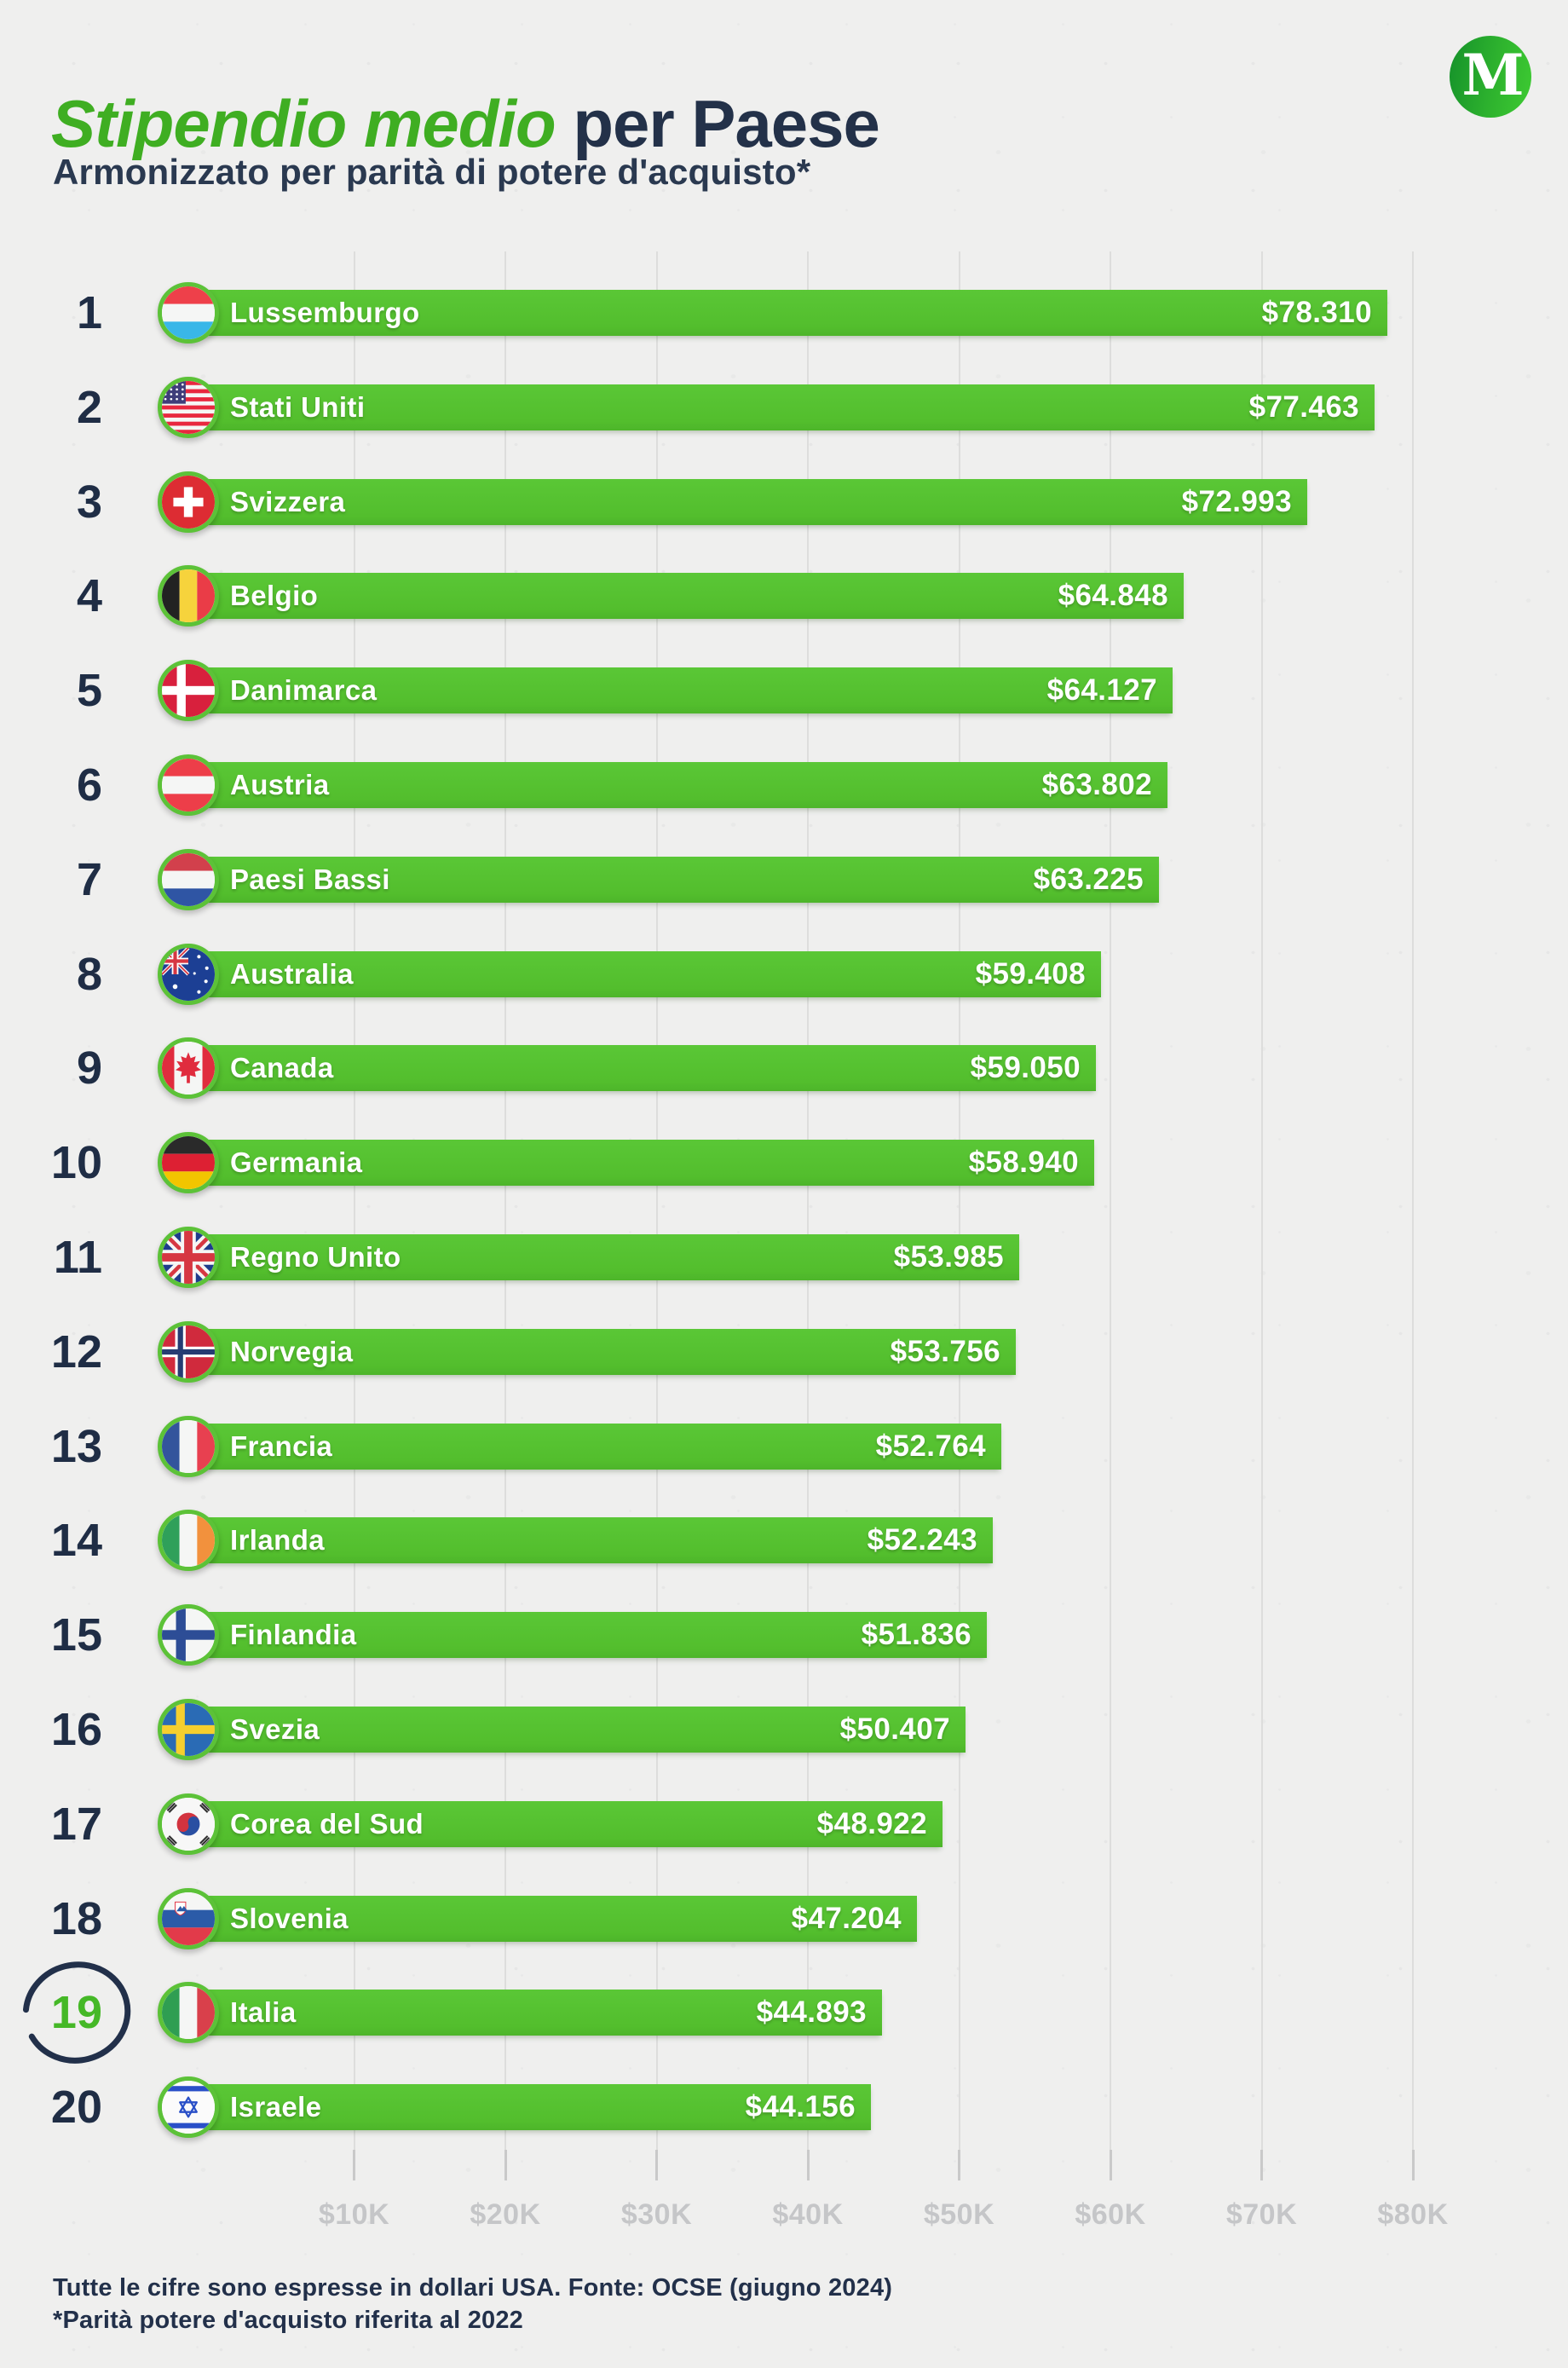  I want to click on value-bar: Israele $44.156, so click(537, 2107).